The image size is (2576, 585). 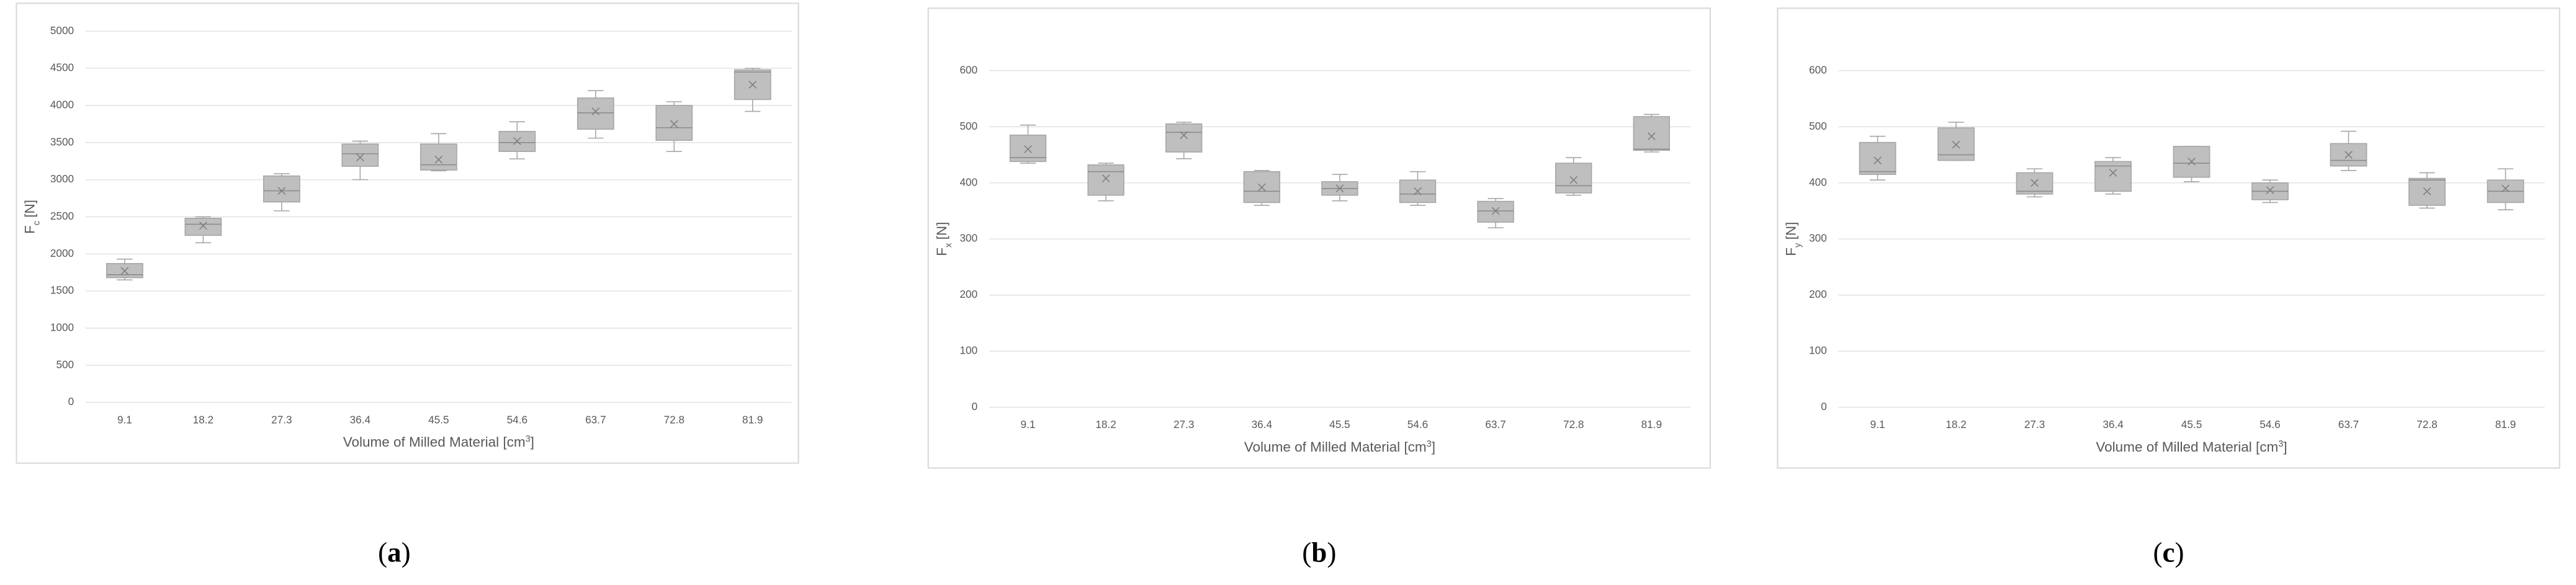 I want to click on caption-part: c, so click(x=2168, y=552).